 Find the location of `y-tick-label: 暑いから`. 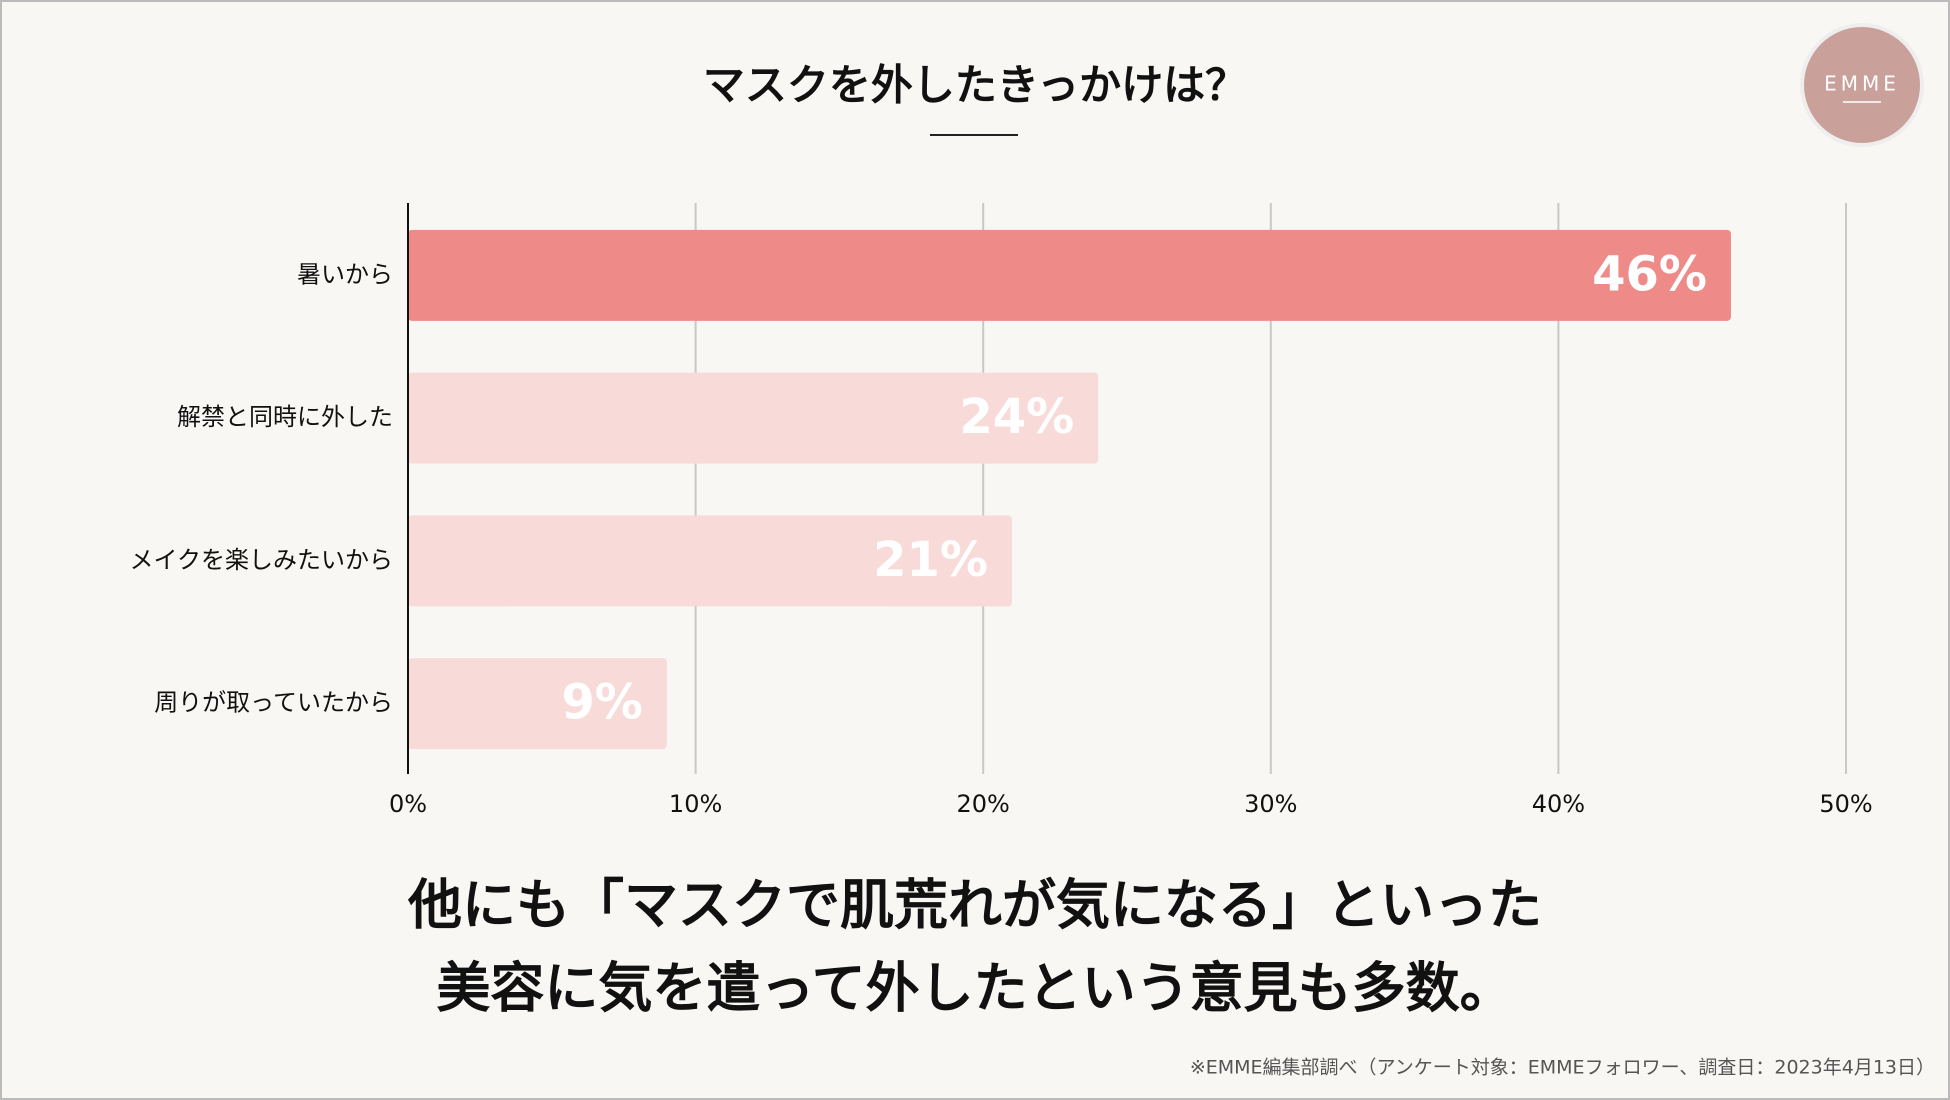

y-tick-label: 暑いから is located at coordinates (345, 274).